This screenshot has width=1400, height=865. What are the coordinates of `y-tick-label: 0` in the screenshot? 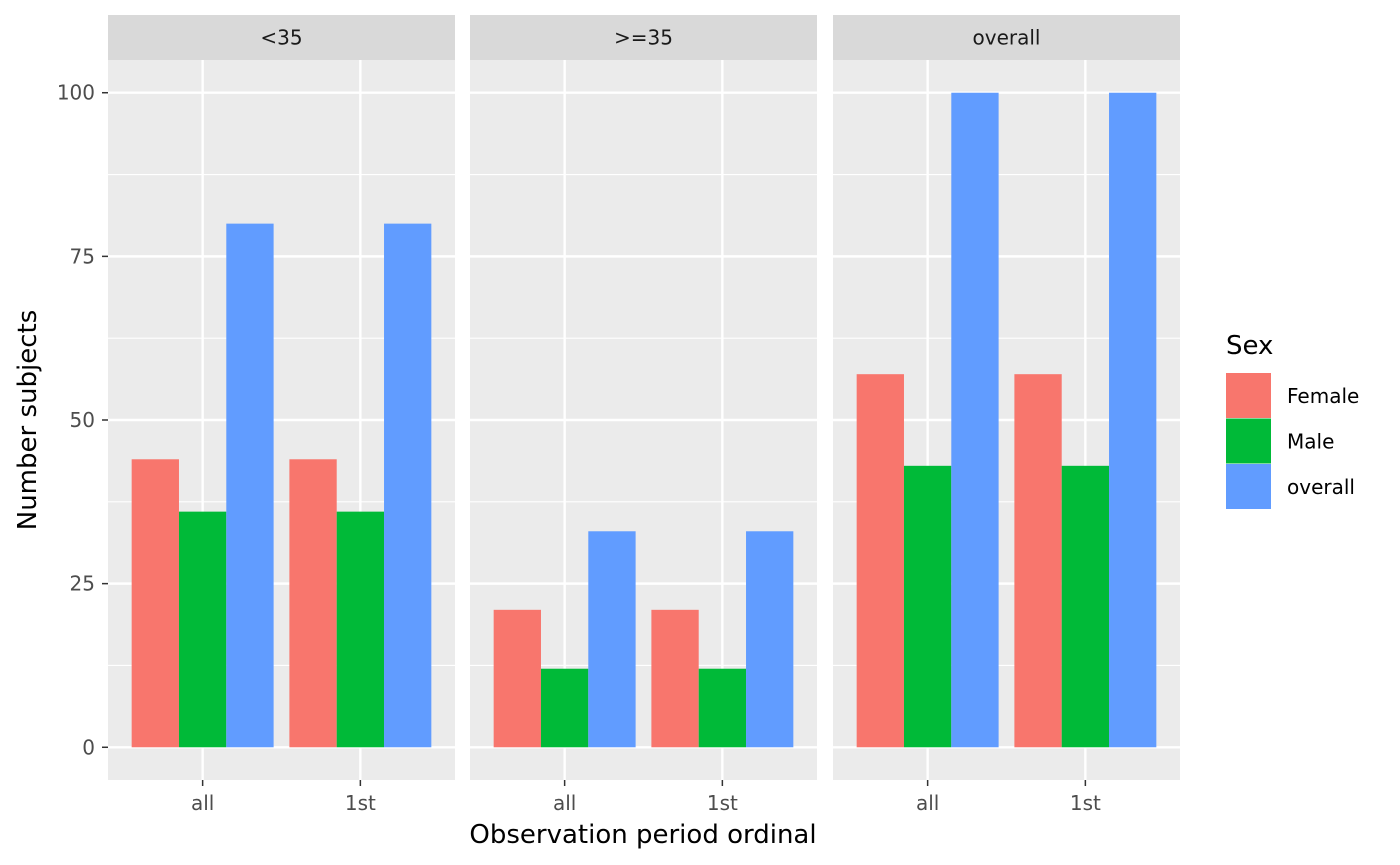 It's located at (88, 747).